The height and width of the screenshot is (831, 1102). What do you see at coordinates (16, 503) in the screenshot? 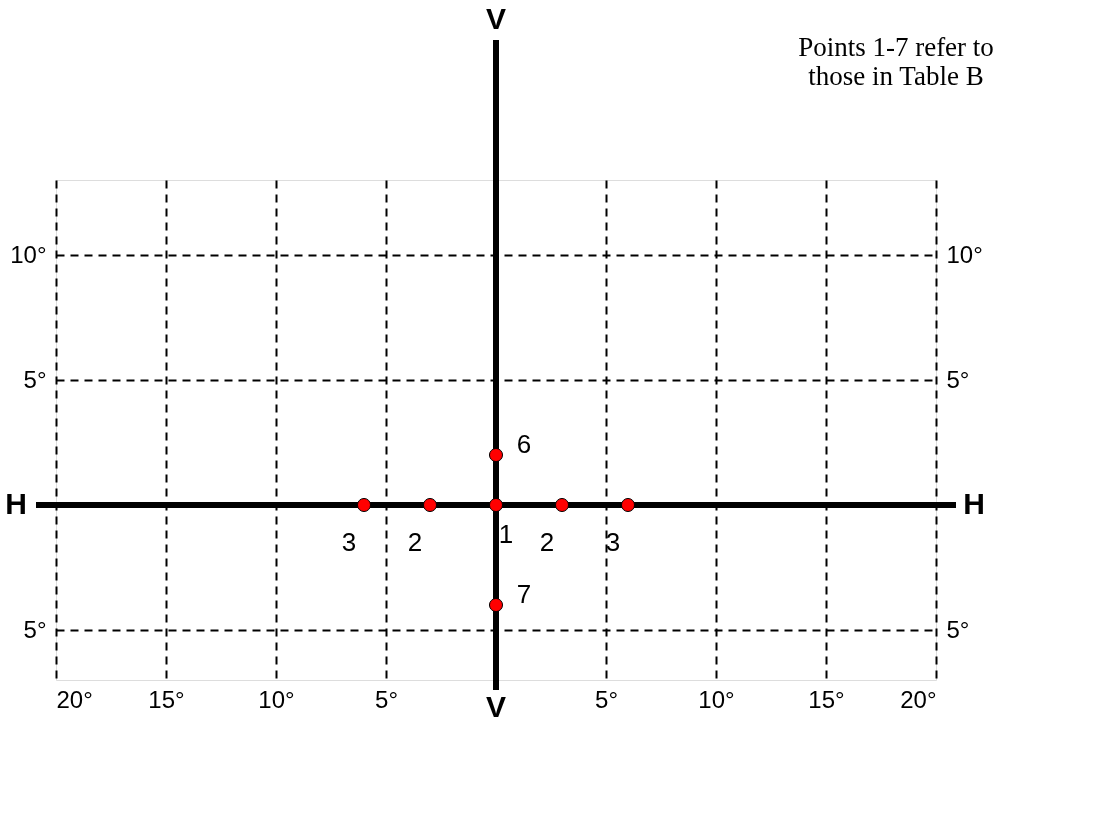
I see `text: H` at bounding box center [16, 503].